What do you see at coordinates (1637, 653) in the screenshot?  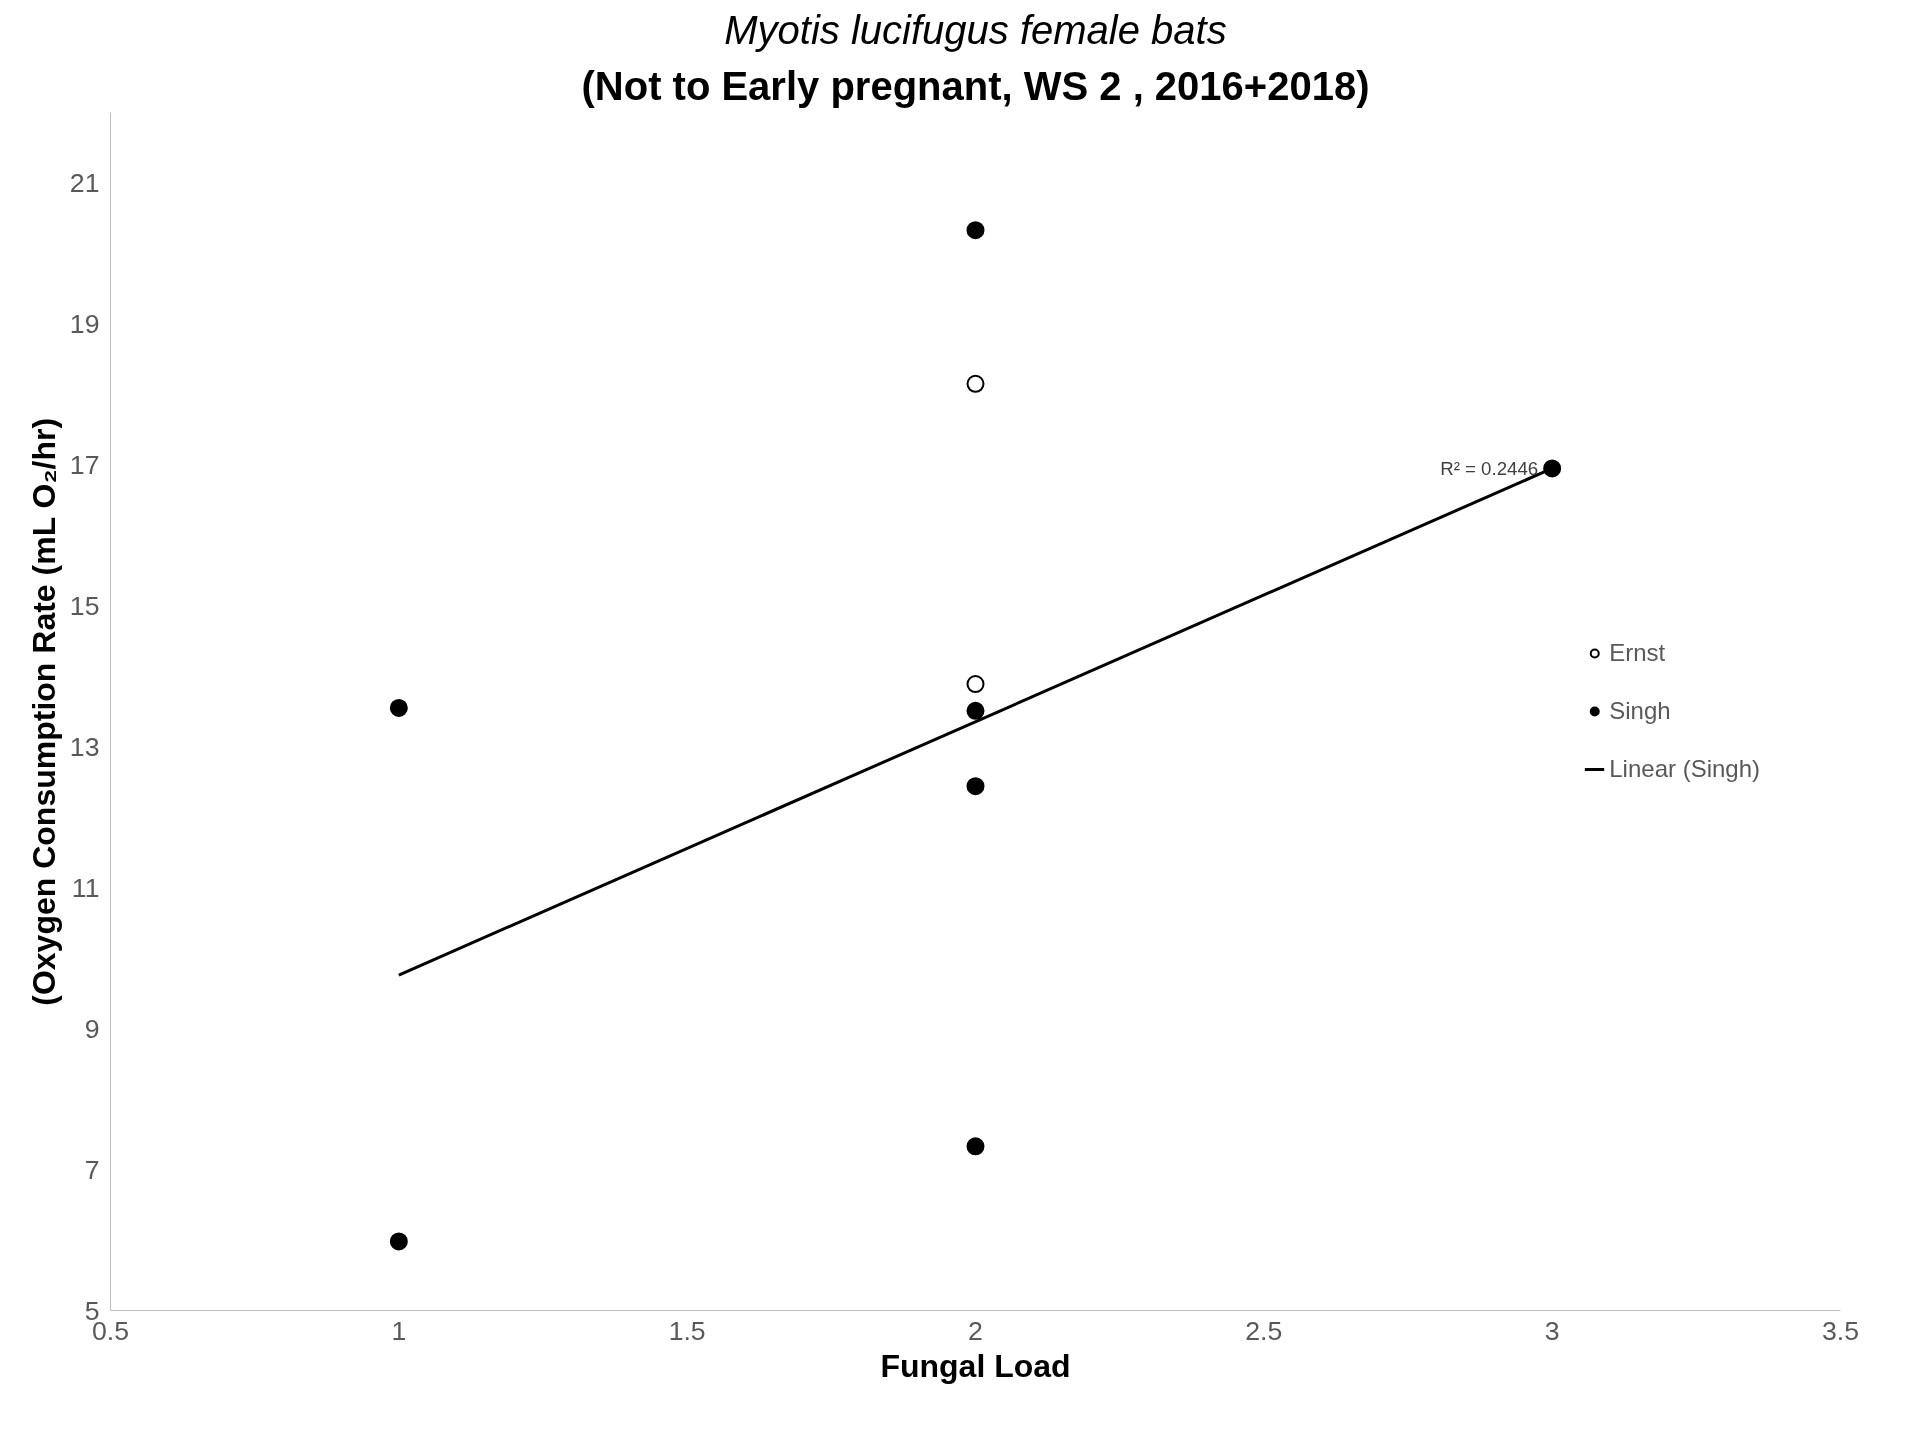 I see `legend-label: Ernst` at bounding box center [1637, 653].